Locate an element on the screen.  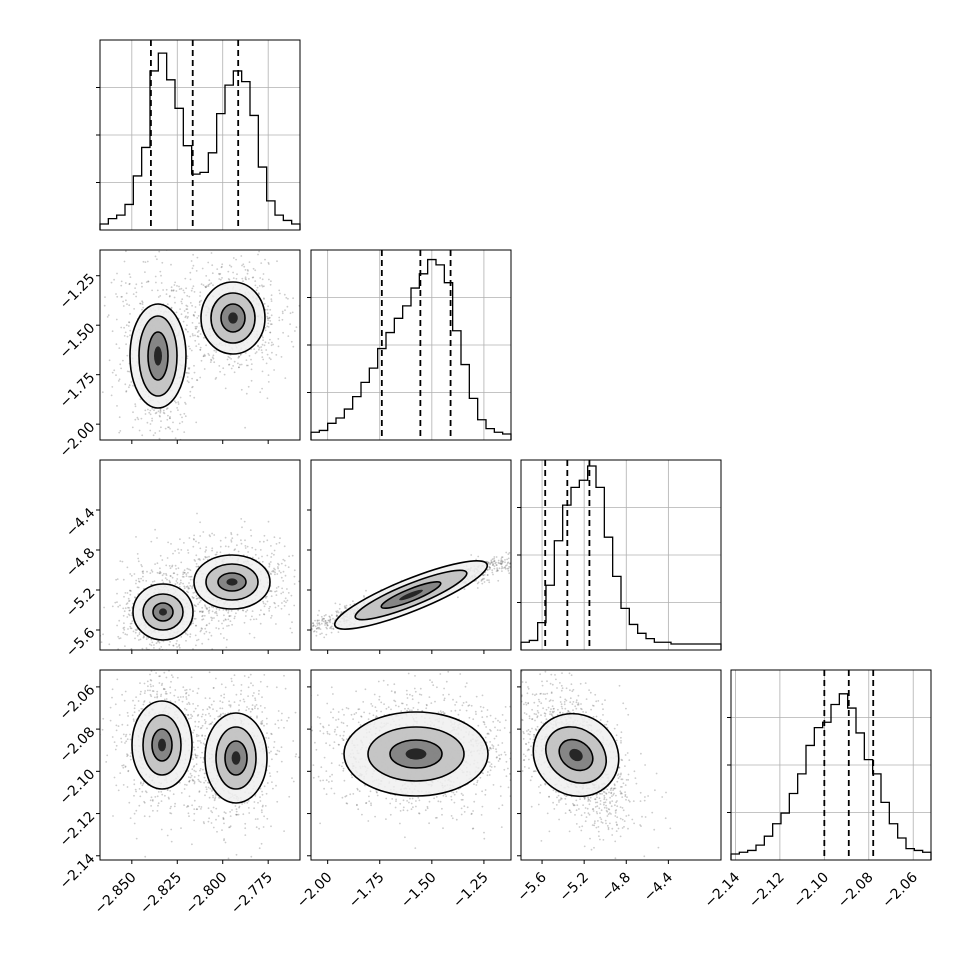
y-tick-label: −2.00 is located at coordinates (78, 440).